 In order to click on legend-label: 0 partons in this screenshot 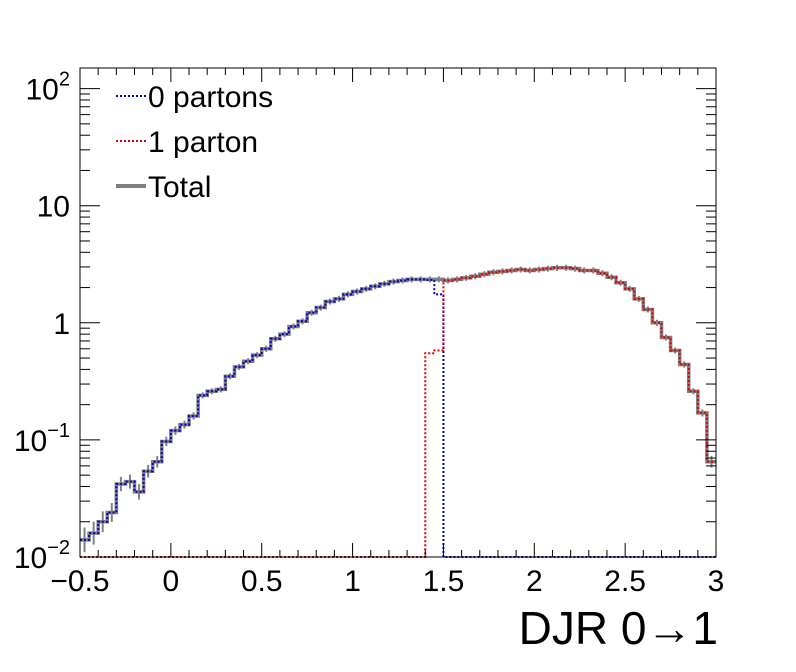, I will do `click(210, 97)`.